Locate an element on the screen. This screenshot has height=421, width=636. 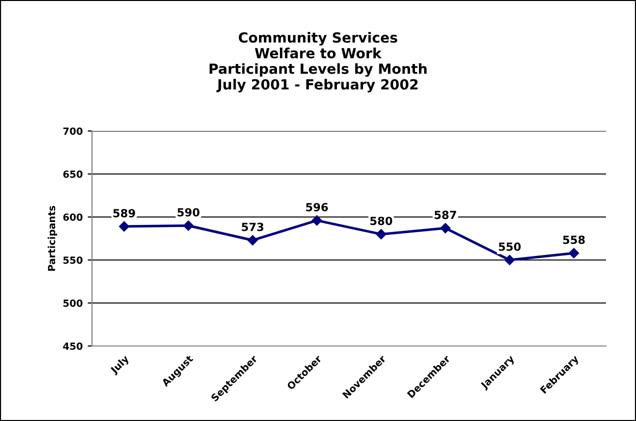
data-label: 573 is located at coordinates (253, 227).